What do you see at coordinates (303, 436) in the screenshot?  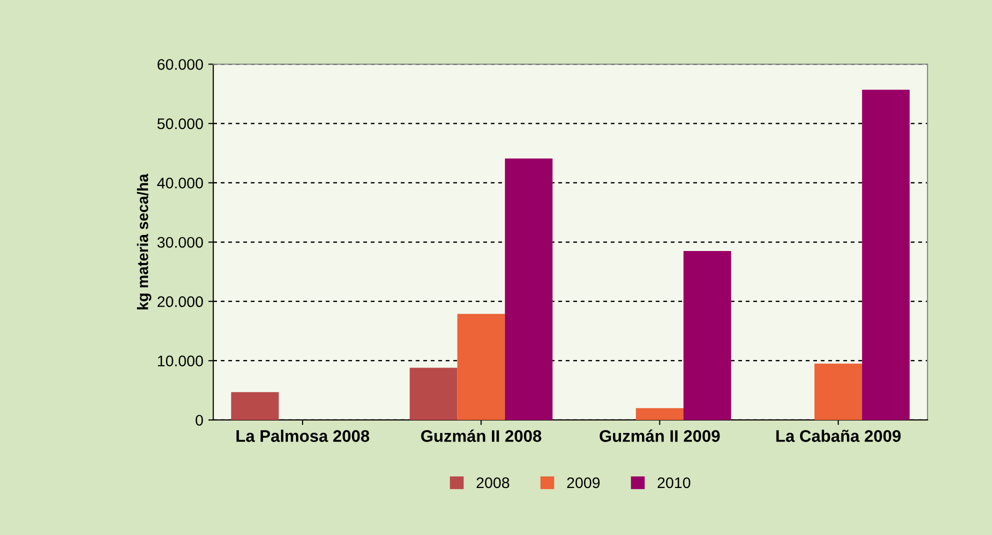 I see `x-tick-label: La Palmosa 2008` at bounding box center [303, 436].